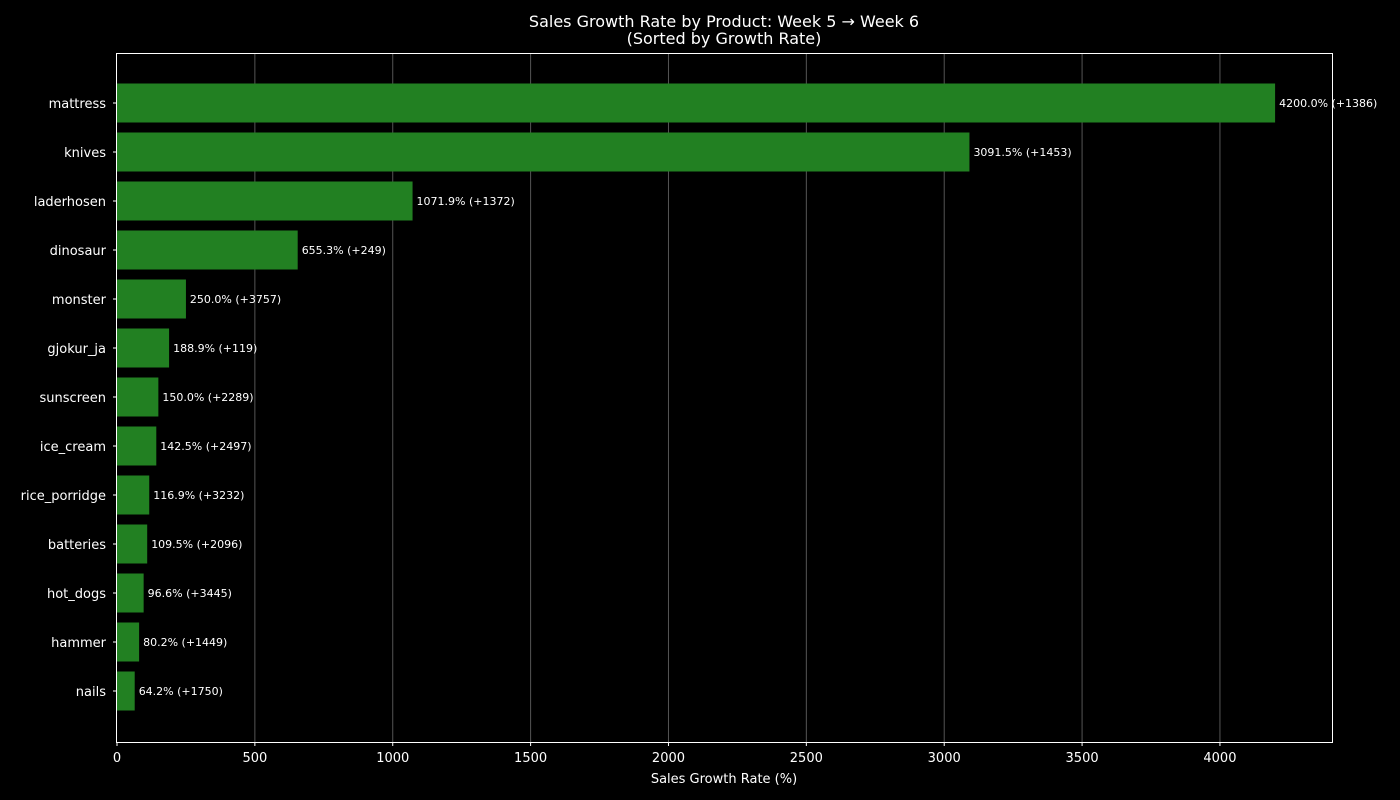  What do you see at coordinates (185, 642) in the screenshot?
I see `data-label: 80.2% (+1449)` at bounding box center [185, 642].